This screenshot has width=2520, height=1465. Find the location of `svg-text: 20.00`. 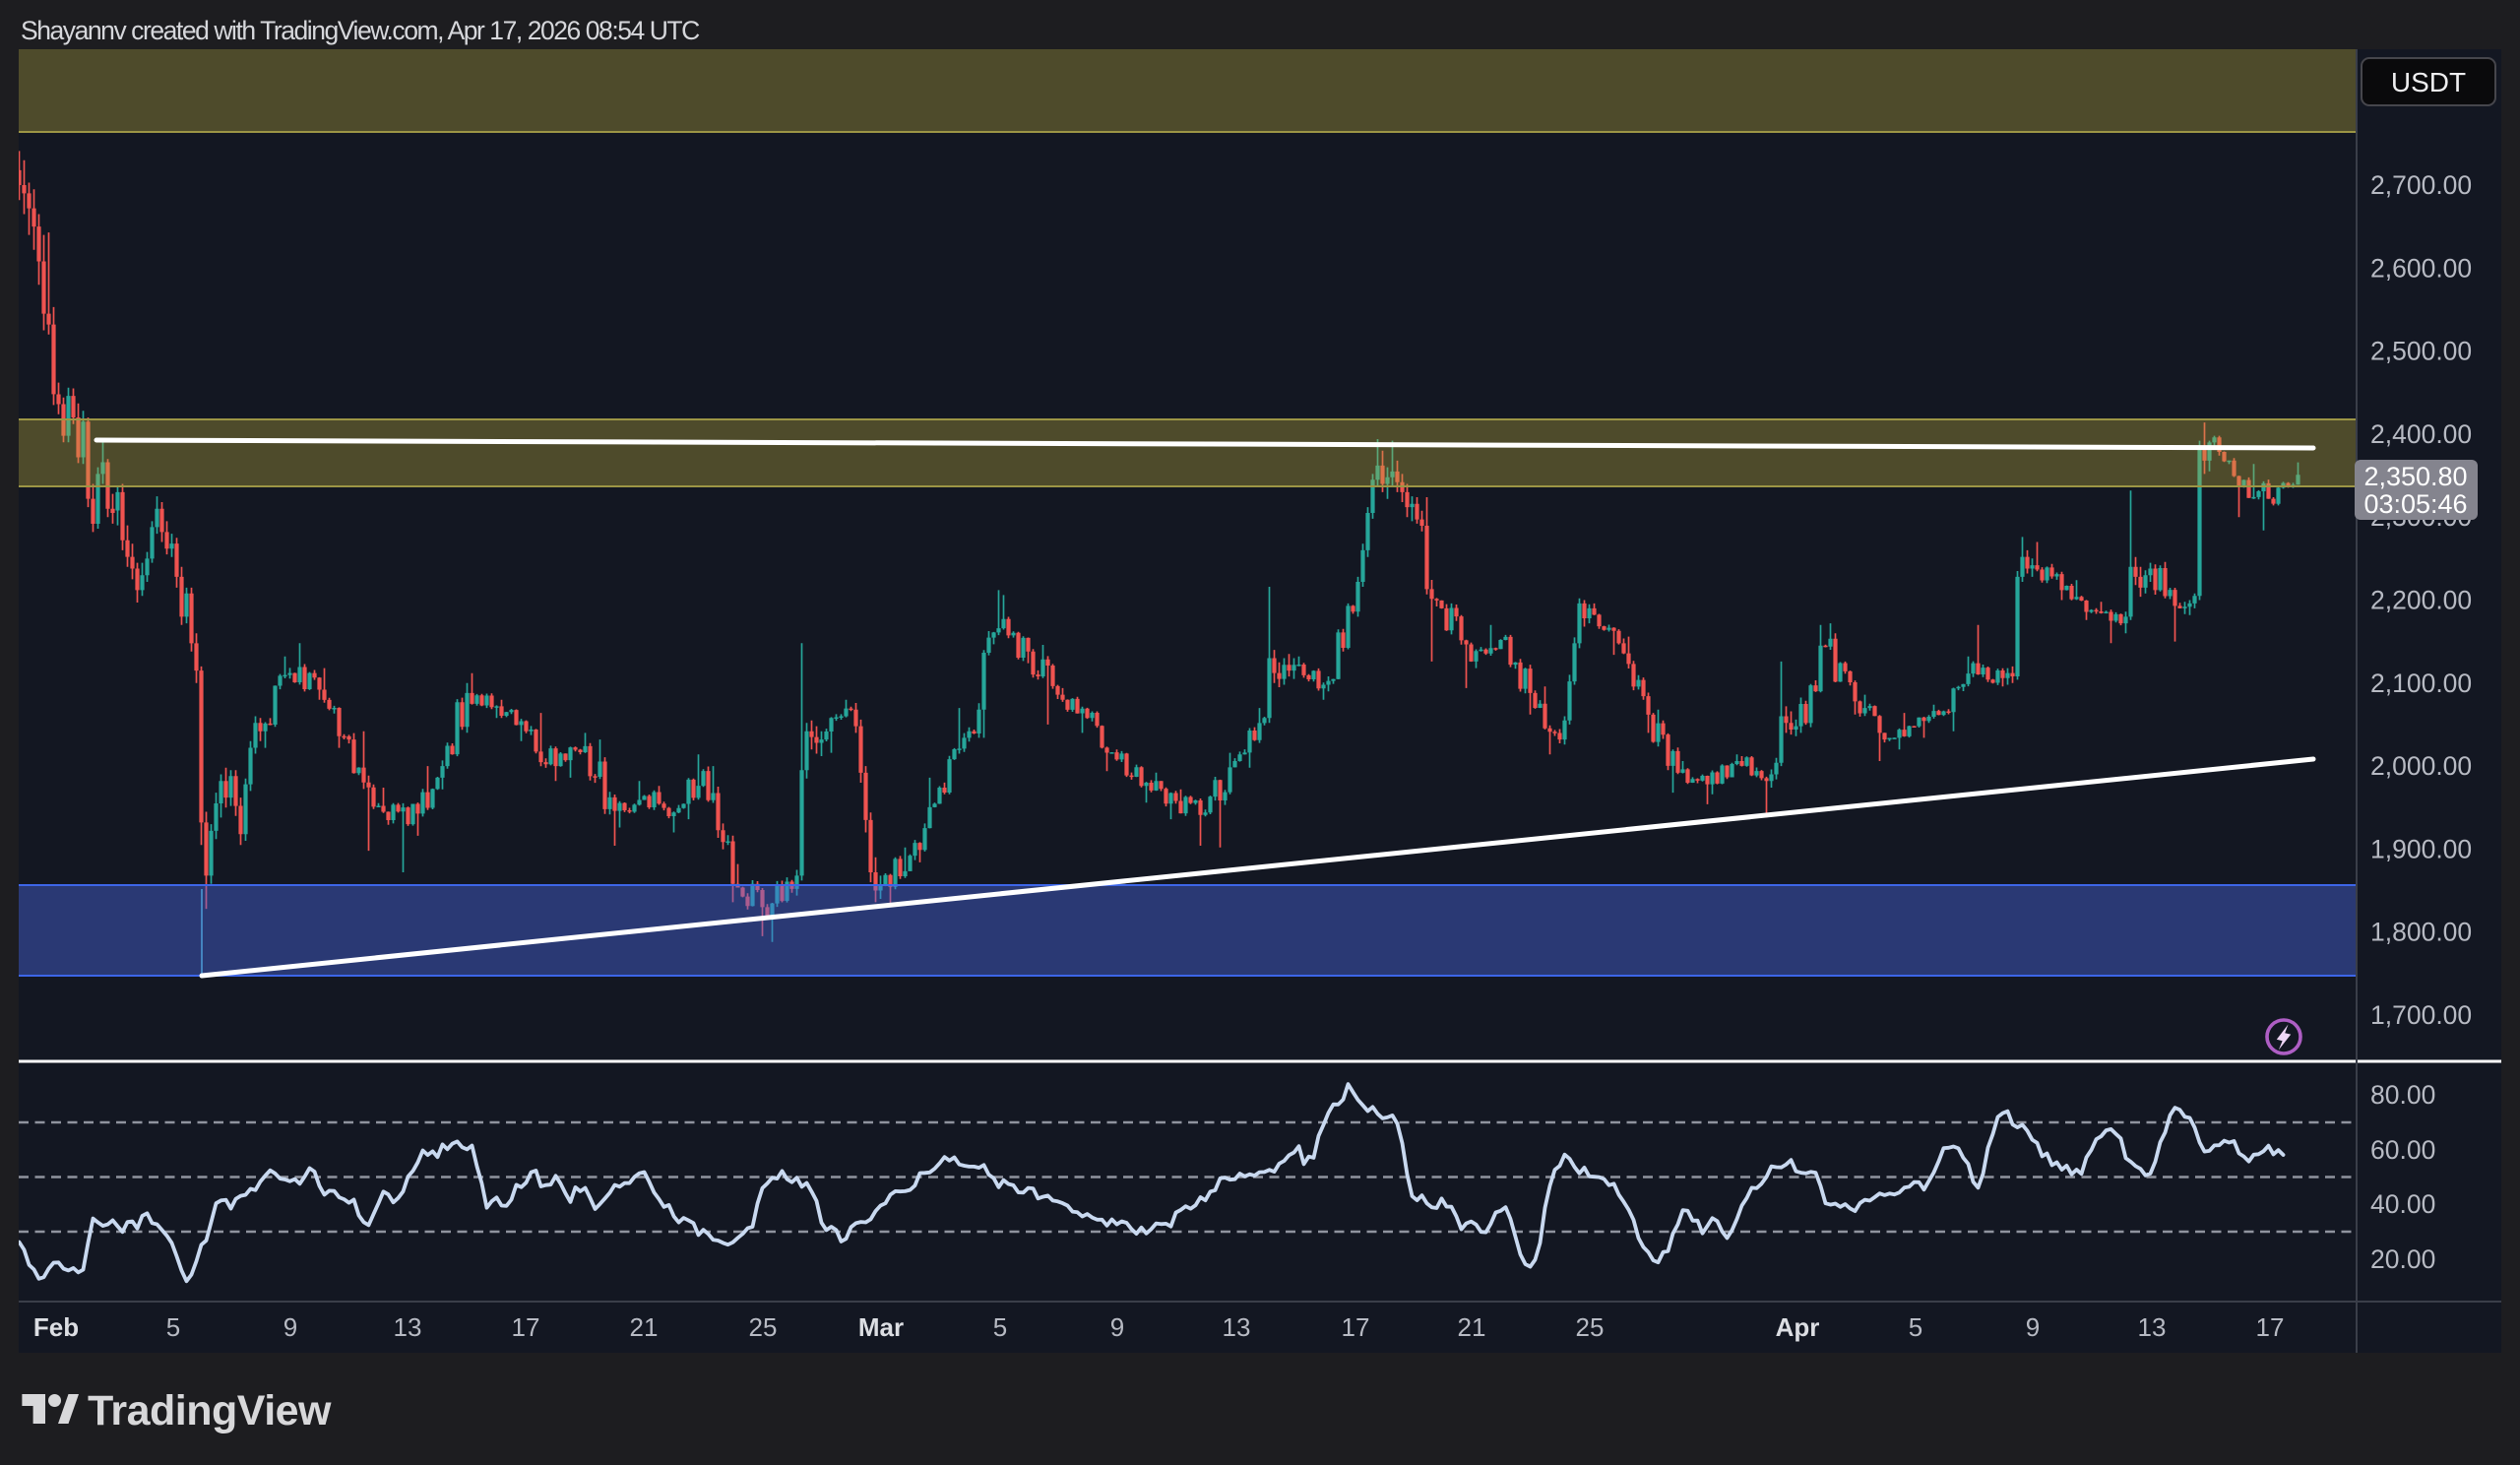

svg-text: 20.00 is located at coordinates (2402, 1259).